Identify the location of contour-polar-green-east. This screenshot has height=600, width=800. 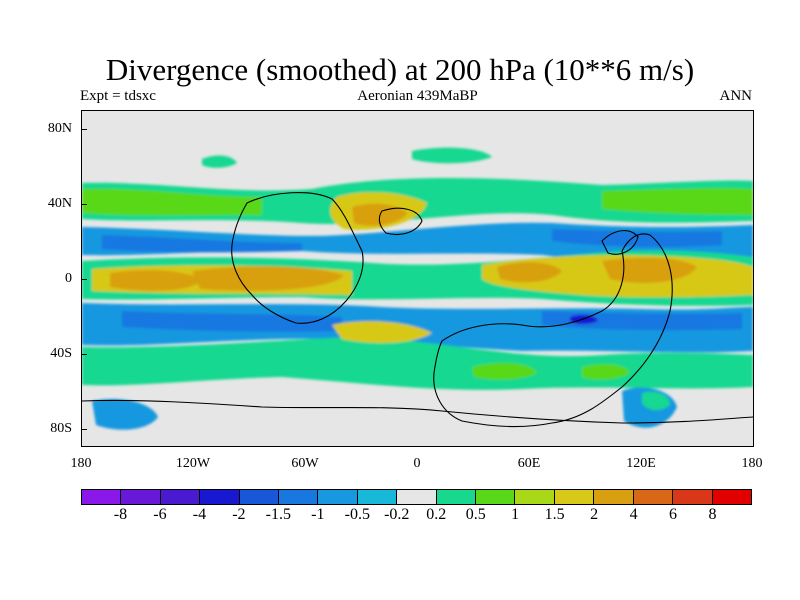
(656, 401).